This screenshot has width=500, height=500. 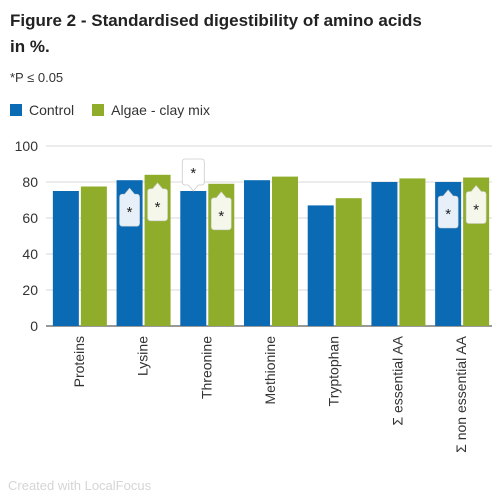 What do you see at coordinates (461, 394) in the screenshot?
I see `x-tick-label: Σ non essential AA` at bounding box center [461, 394].